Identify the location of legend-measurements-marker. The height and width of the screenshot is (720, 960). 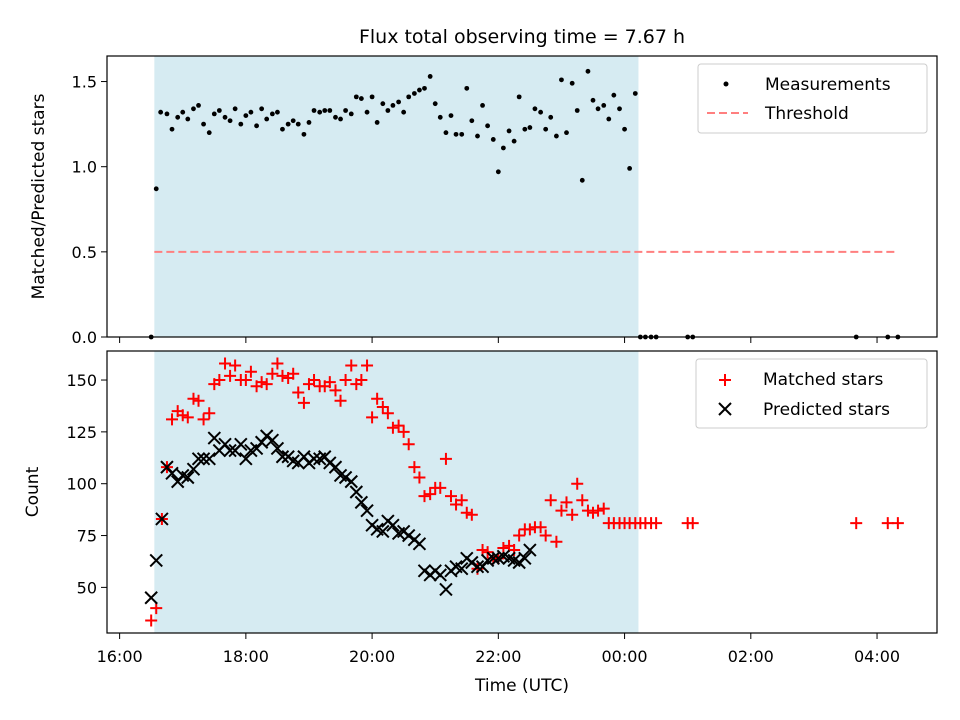
(726, 84).